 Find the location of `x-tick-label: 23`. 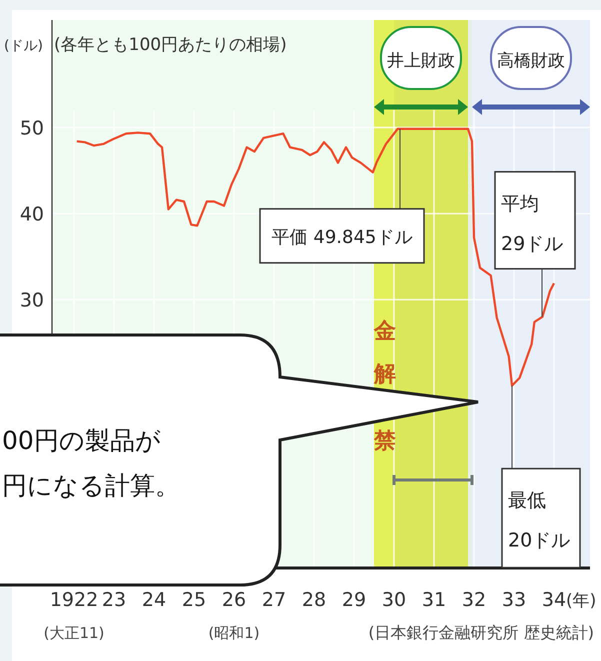

x-tick-label: 23 is located at coordinates (114, 600).